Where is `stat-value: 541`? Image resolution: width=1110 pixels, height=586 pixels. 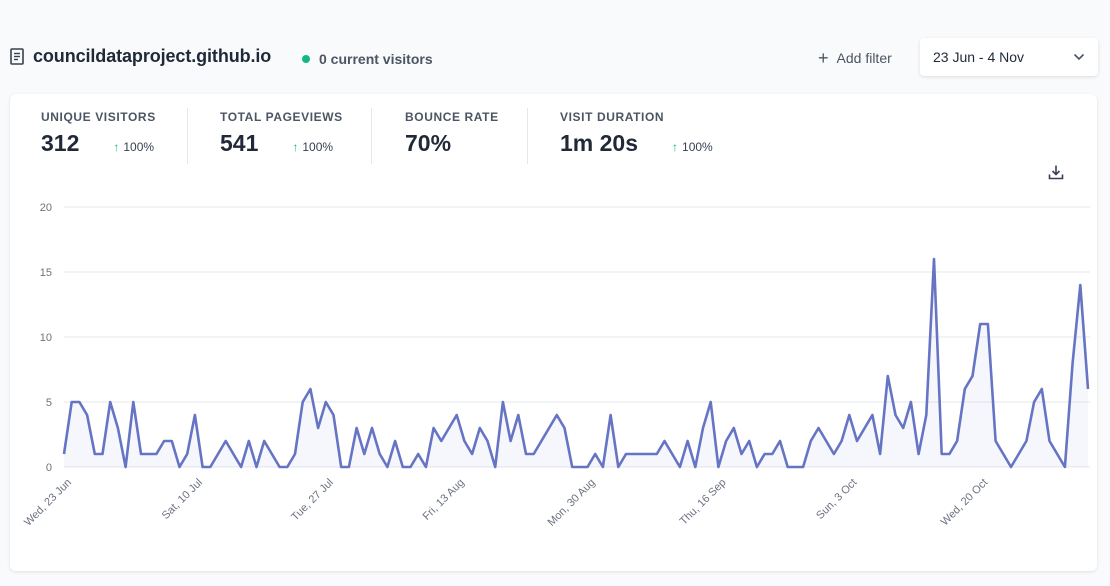 stat-value: 541 is located at coordinates (239, 143).